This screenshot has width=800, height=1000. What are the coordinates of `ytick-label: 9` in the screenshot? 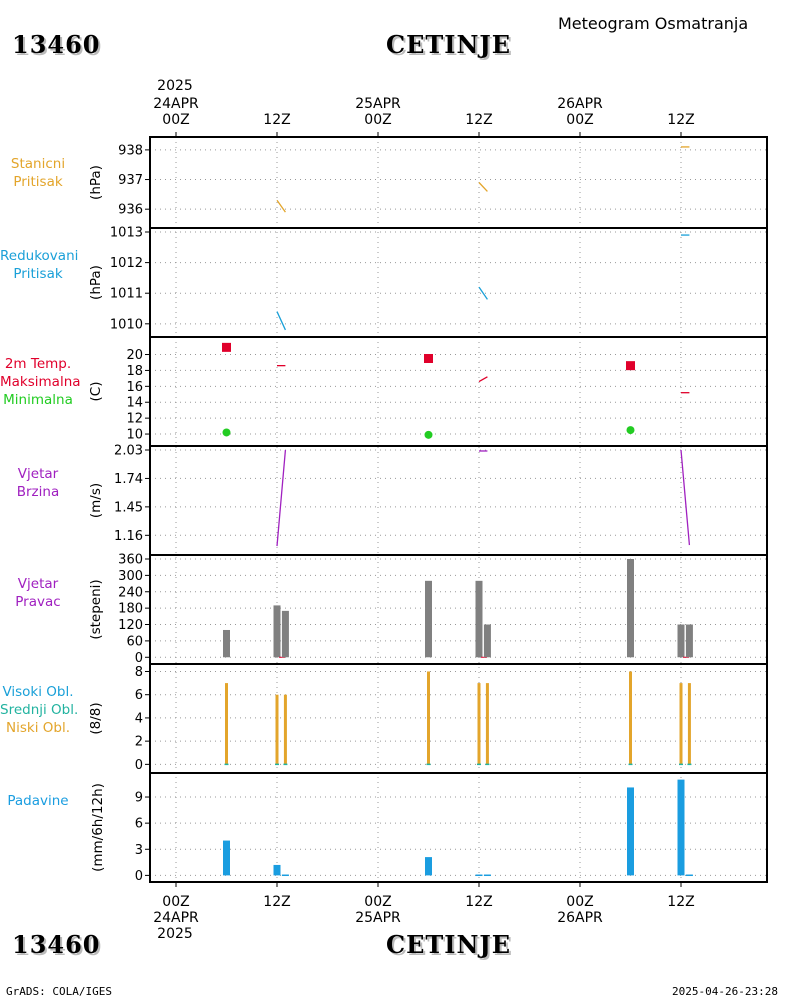 It's located at (139, 798).